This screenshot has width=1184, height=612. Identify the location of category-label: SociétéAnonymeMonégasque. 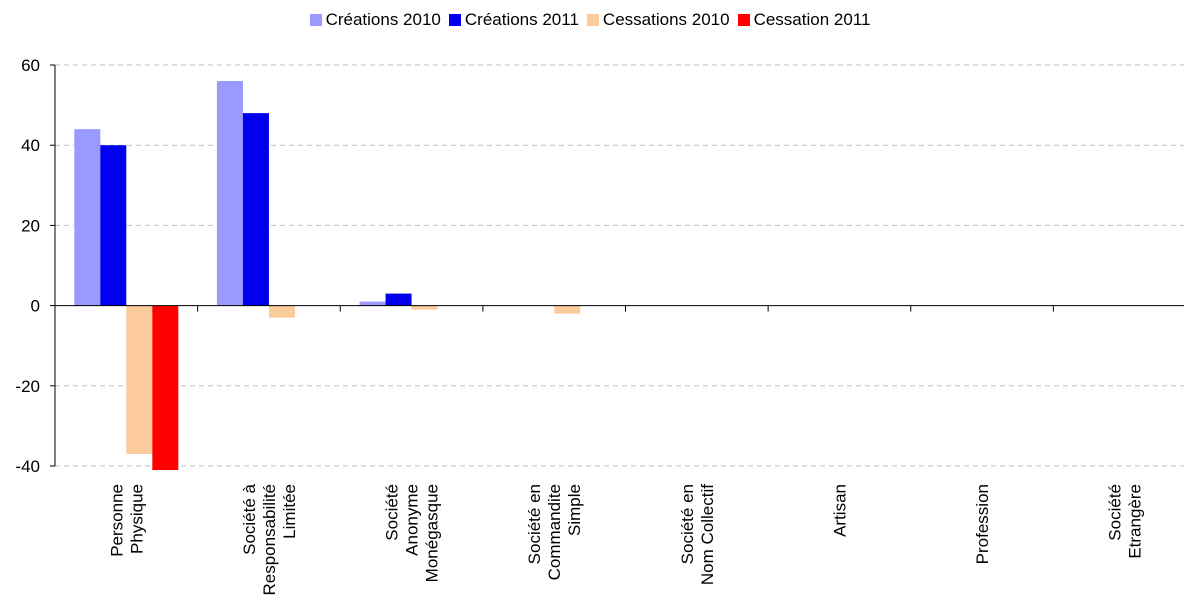
(412, 533).